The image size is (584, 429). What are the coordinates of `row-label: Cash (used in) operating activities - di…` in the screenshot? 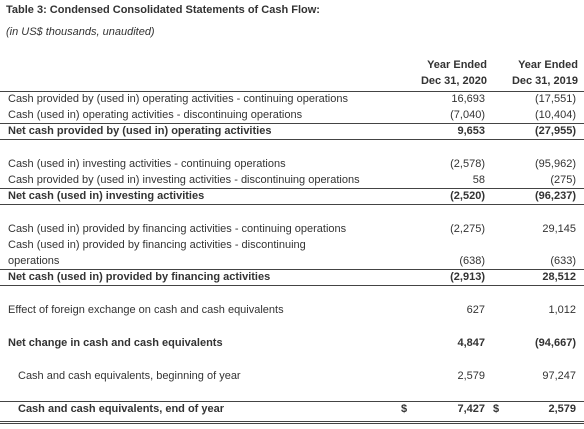 It's located at (155, 115).